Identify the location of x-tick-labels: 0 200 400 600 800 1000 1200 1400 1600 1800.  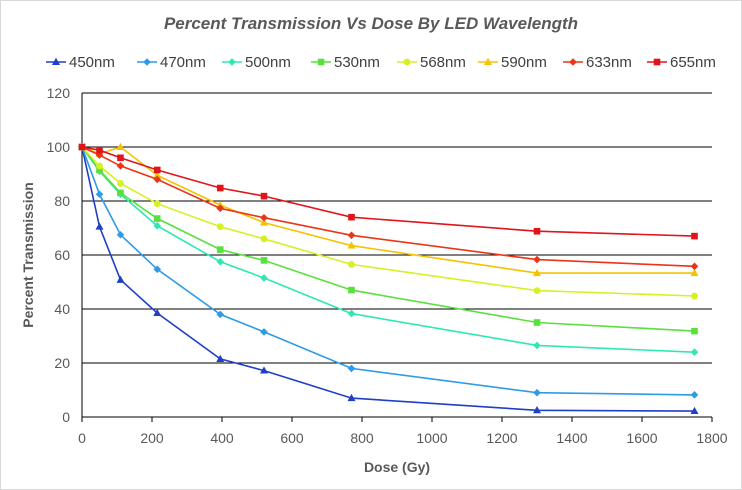
(403, 438).